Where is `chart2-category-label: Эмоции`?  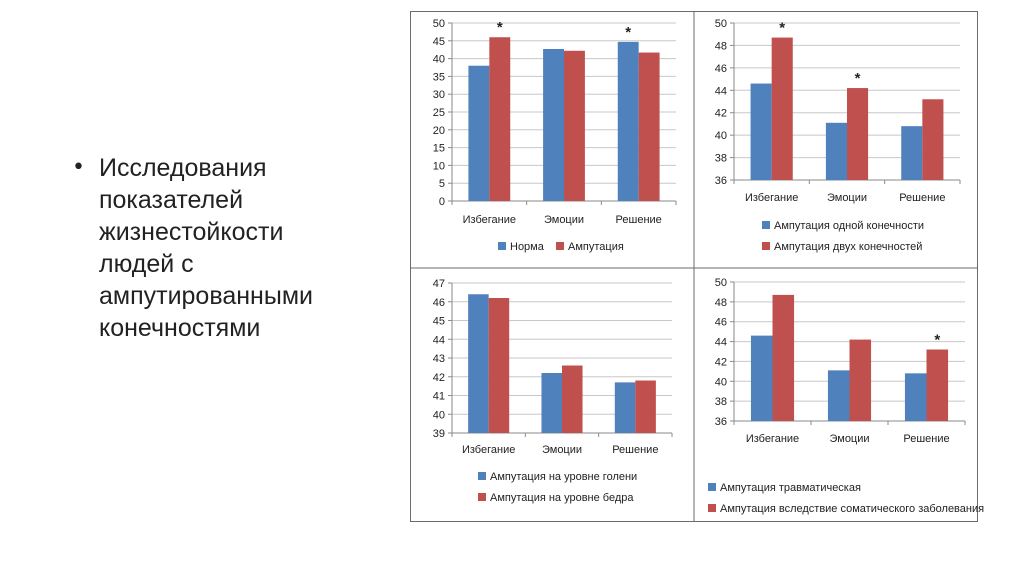
chart2-category-label: Эмоции is located at coordinates (847, 198).